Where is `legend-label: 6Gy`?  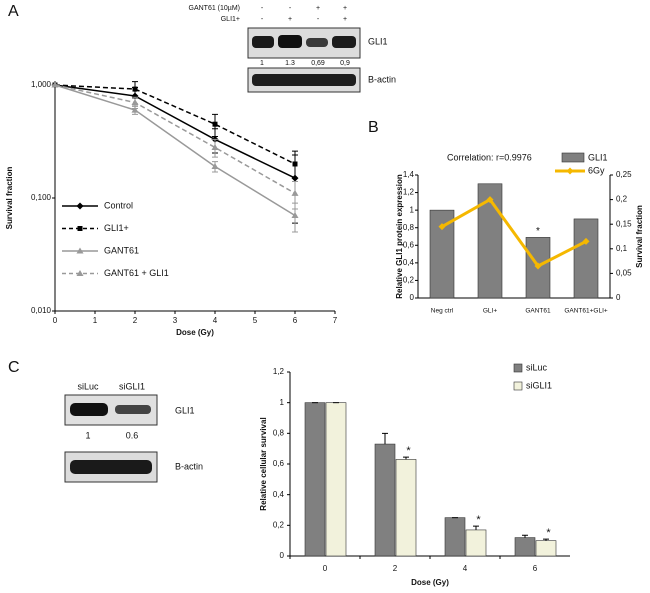 legend-label: 6Gy is located at coordinates (596, 170).